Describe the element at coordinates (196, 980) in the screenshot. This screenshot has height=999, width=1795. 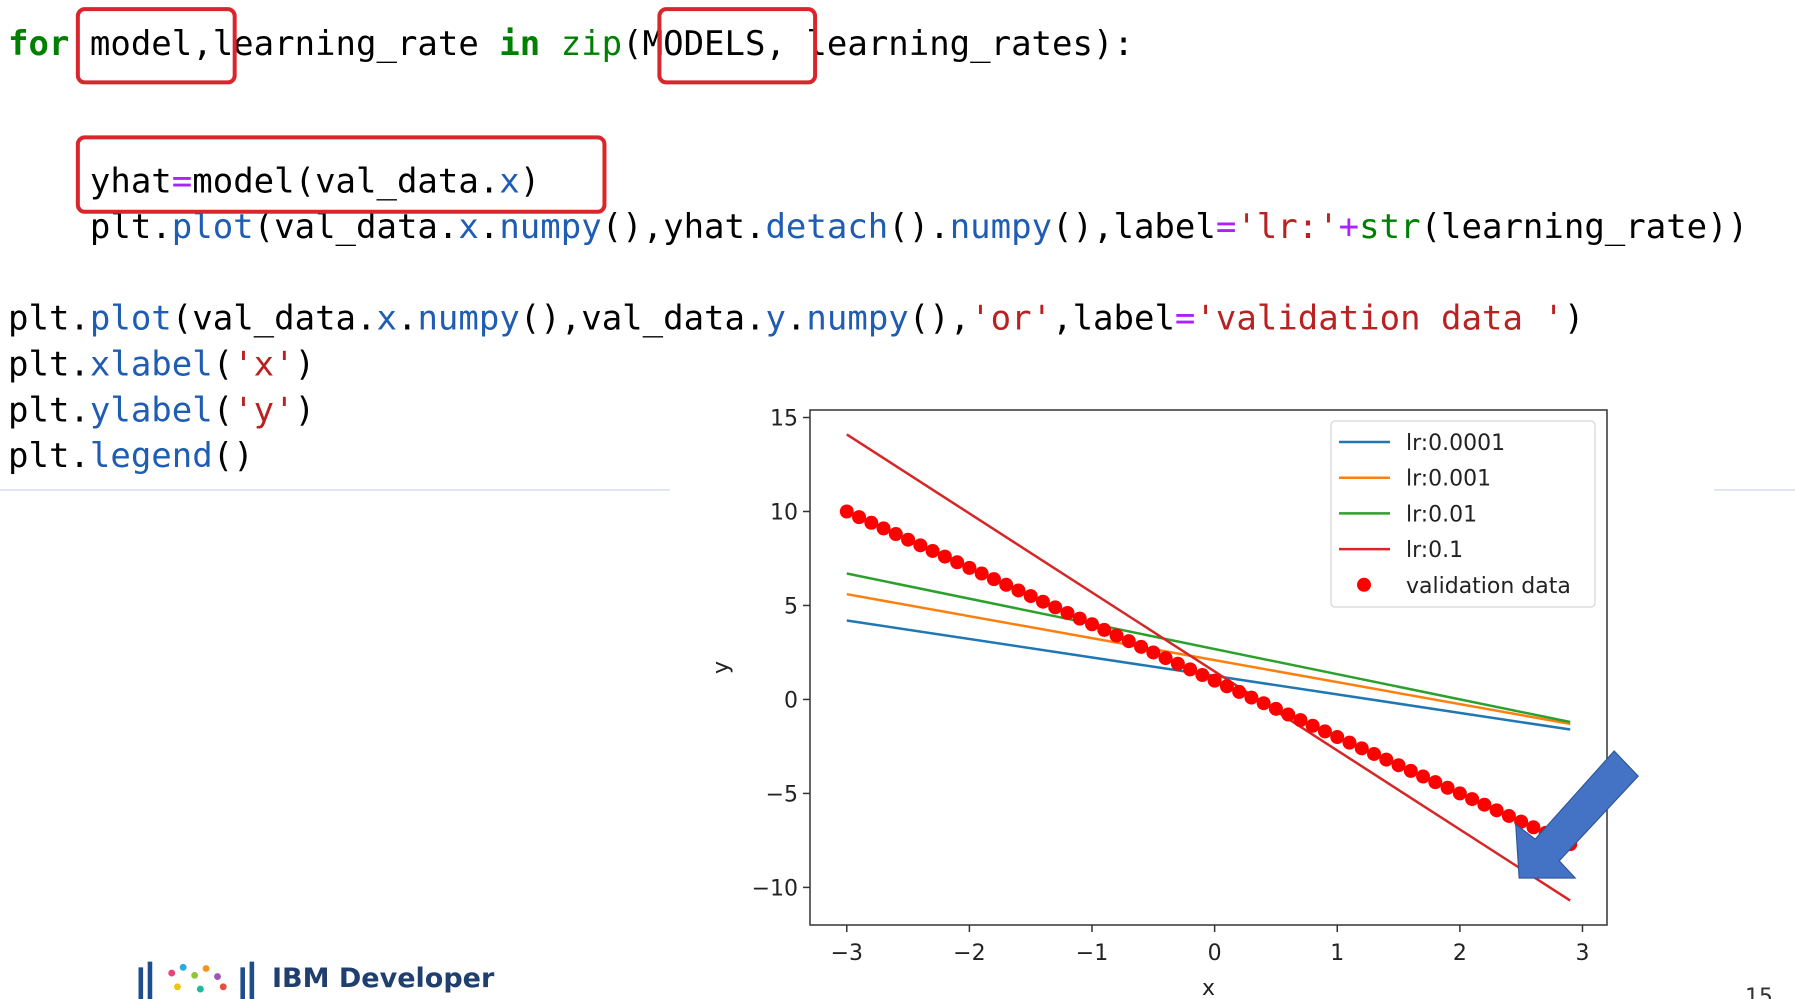
I see `logo` at that location.